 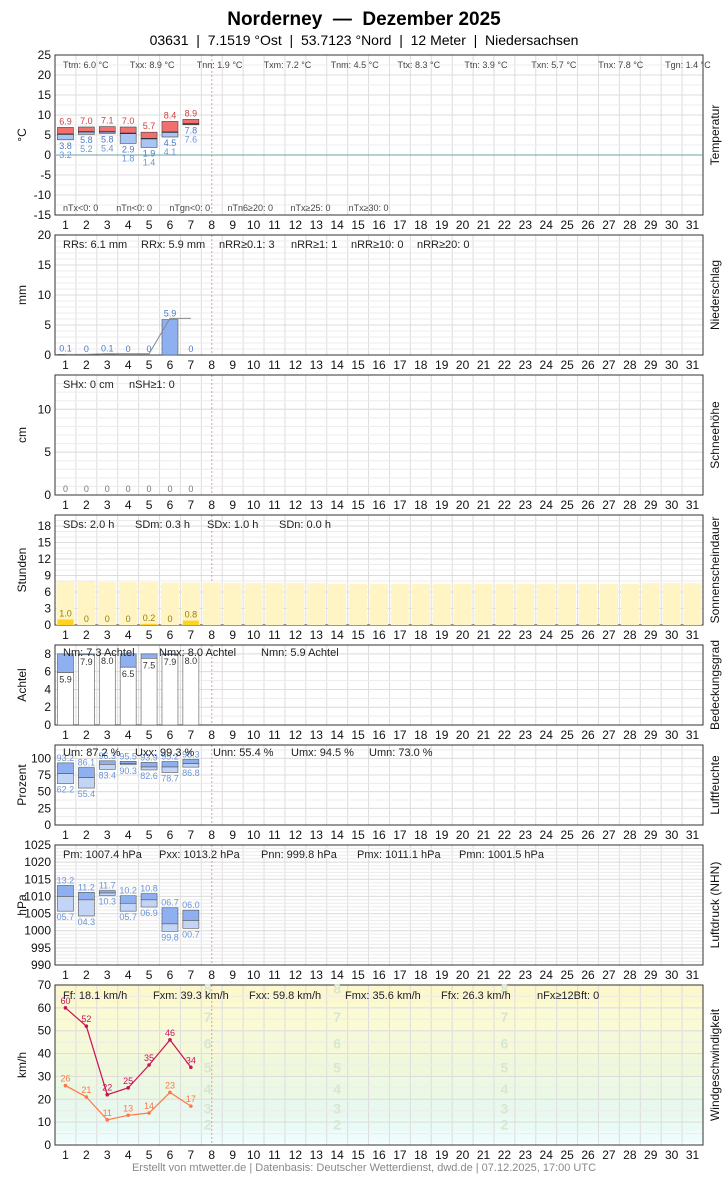 I want to click on tground-label: 1.4, so click(x=149, y=162).